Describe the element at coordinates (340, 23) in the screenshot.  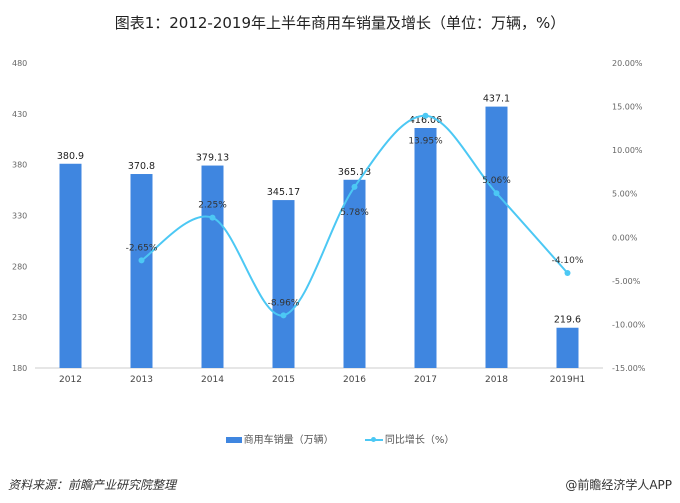
I see `chart-title: 图表1：2012-2019年上半年商用车销量及增长（单位：万辆，%）` at that location.